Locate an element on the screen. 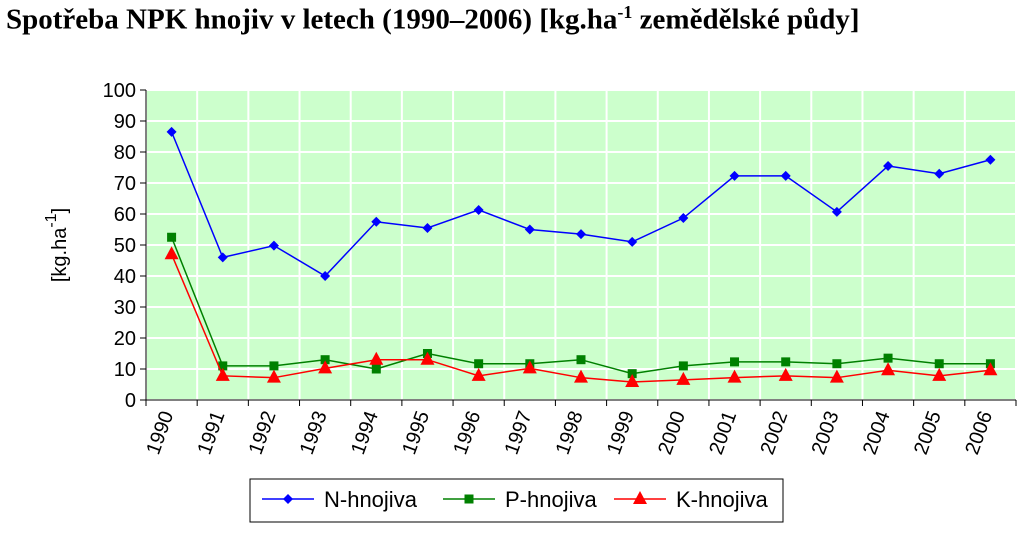  x-tick-label: 1995 is located at coordinates (416, 432).